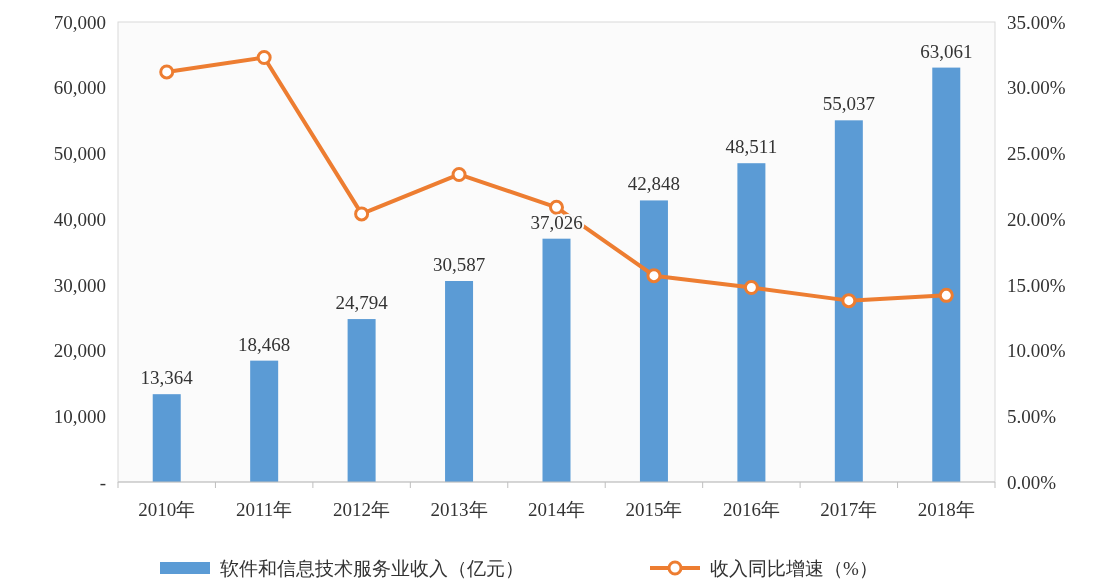  What do you see at coordinates (79, 154) in the screenshot?
I see `y-tick-label: 50,000` at bounding box center [79, 154].